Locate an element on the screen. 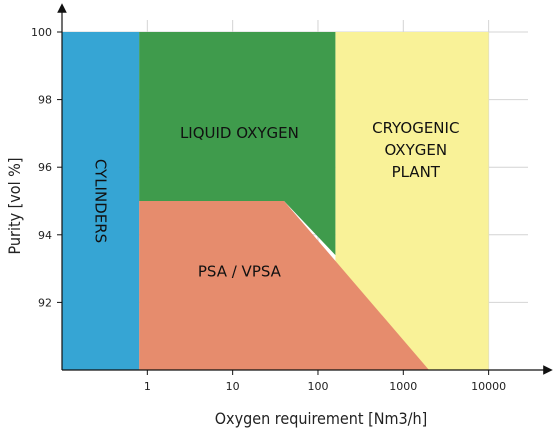 This screenshot has width=553, height=434. x-tick-label: 1 is located at coordinates (147, 386).